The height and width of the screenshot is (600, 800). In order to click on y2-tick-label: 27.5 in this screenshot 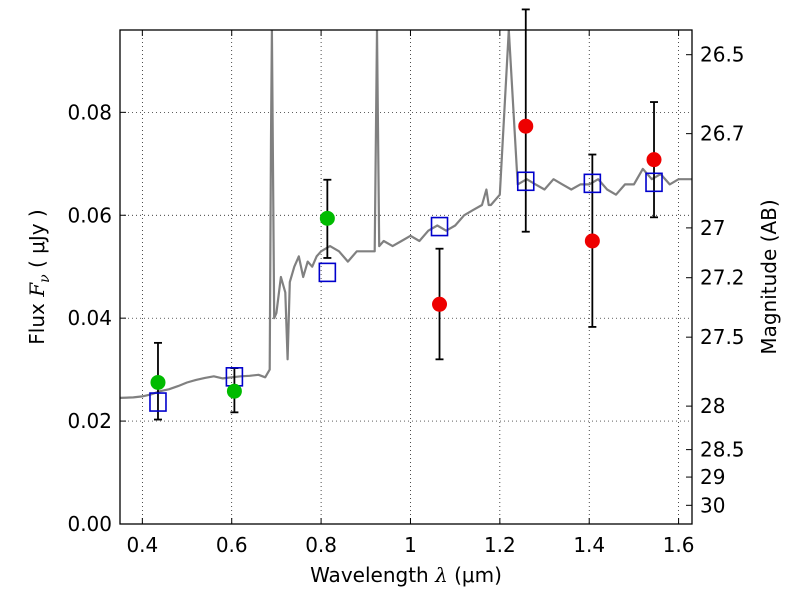, I will do `click(722, 337)`.